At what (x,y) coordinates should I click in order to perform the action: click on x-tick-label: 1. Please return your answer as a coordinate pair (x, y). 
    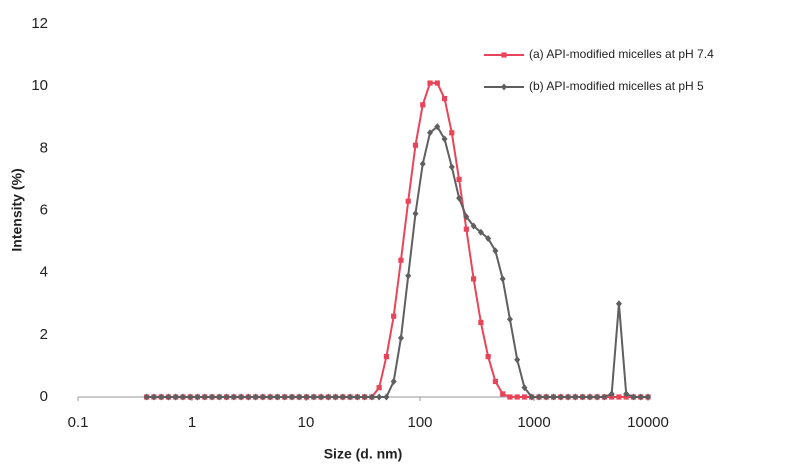
    Looking at the image, I should click on (192, 422).